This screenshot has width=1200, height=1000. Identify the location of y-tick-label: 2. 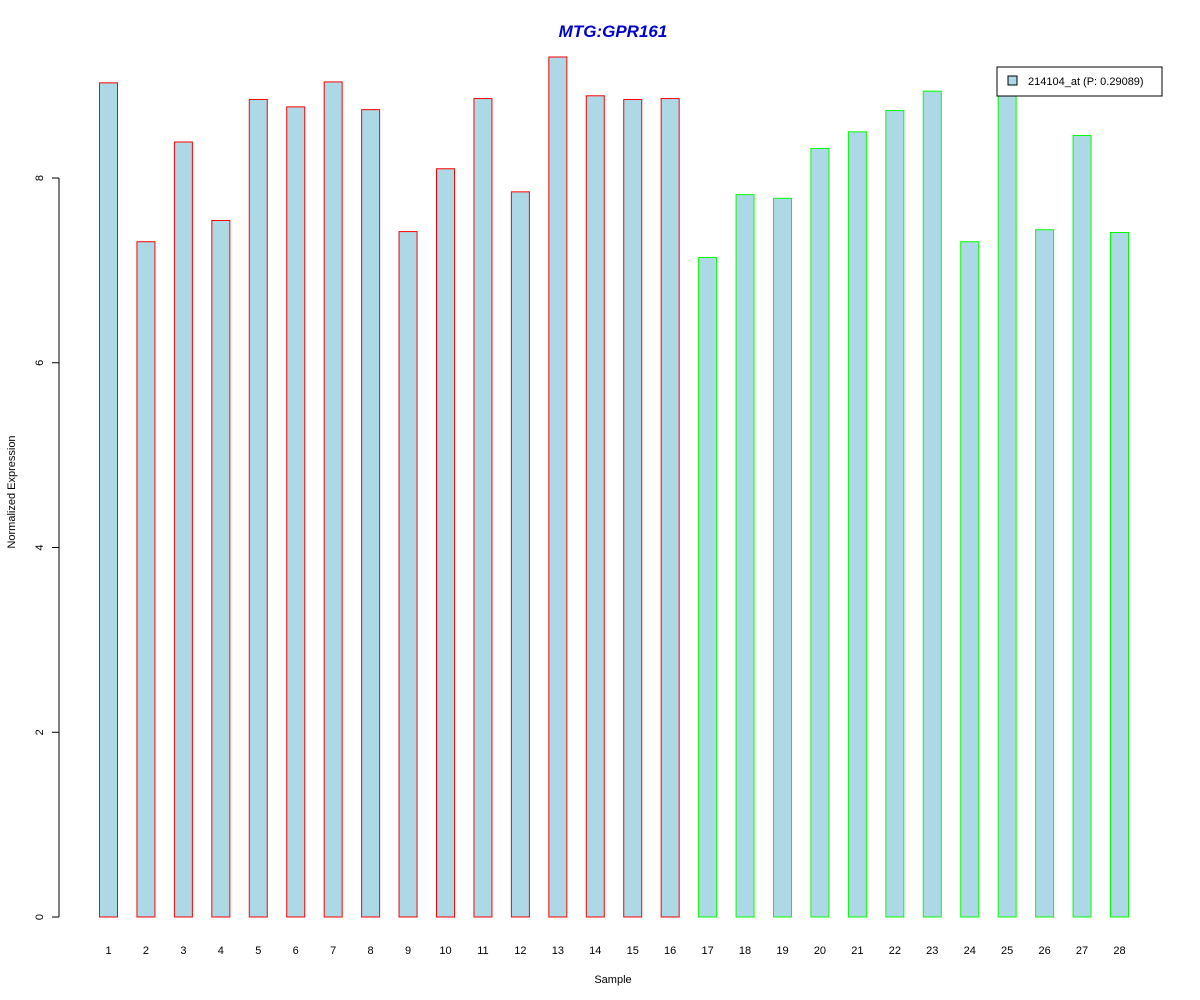
(40, 732).